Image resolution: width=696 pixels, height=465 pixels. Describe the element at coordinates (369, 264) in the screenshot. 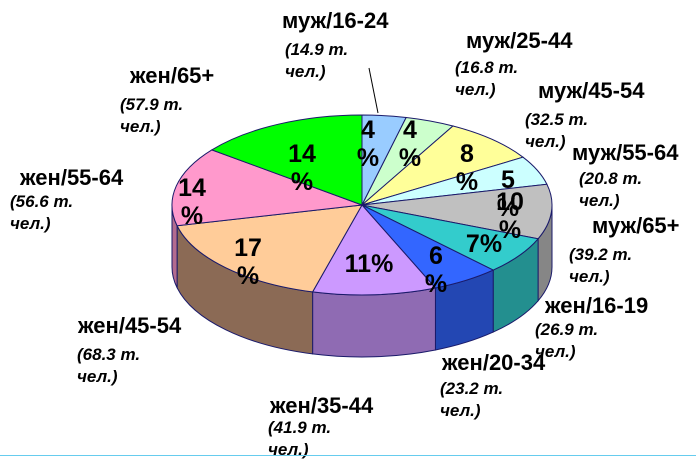

I see `data-label: 11%` at that location.